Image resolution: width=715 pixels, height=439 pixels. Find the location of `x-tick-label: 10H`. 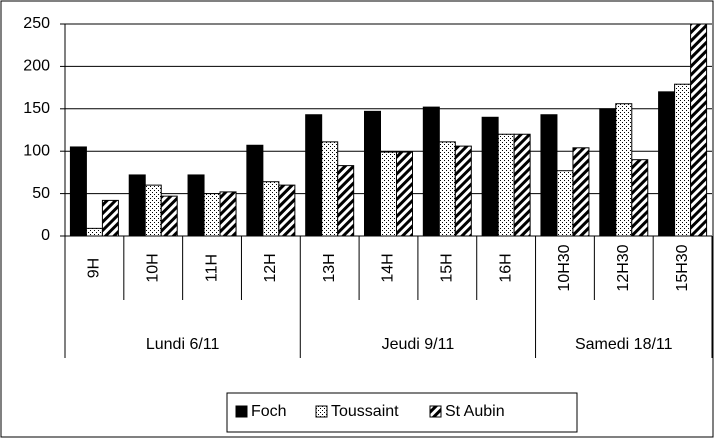

x-tick-label: 10H is located at coordinates (152, 267).